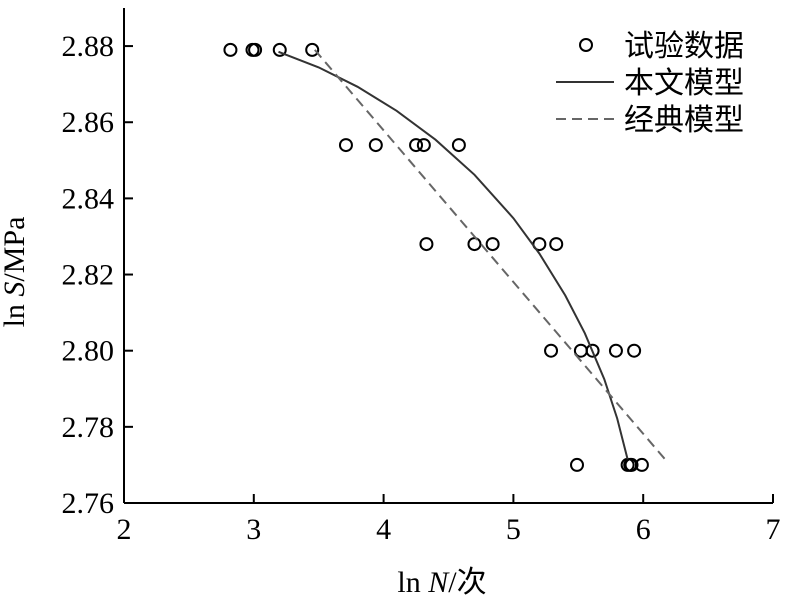  I want to click on legend-label-test-data: 试验数据, so click(684, 46).